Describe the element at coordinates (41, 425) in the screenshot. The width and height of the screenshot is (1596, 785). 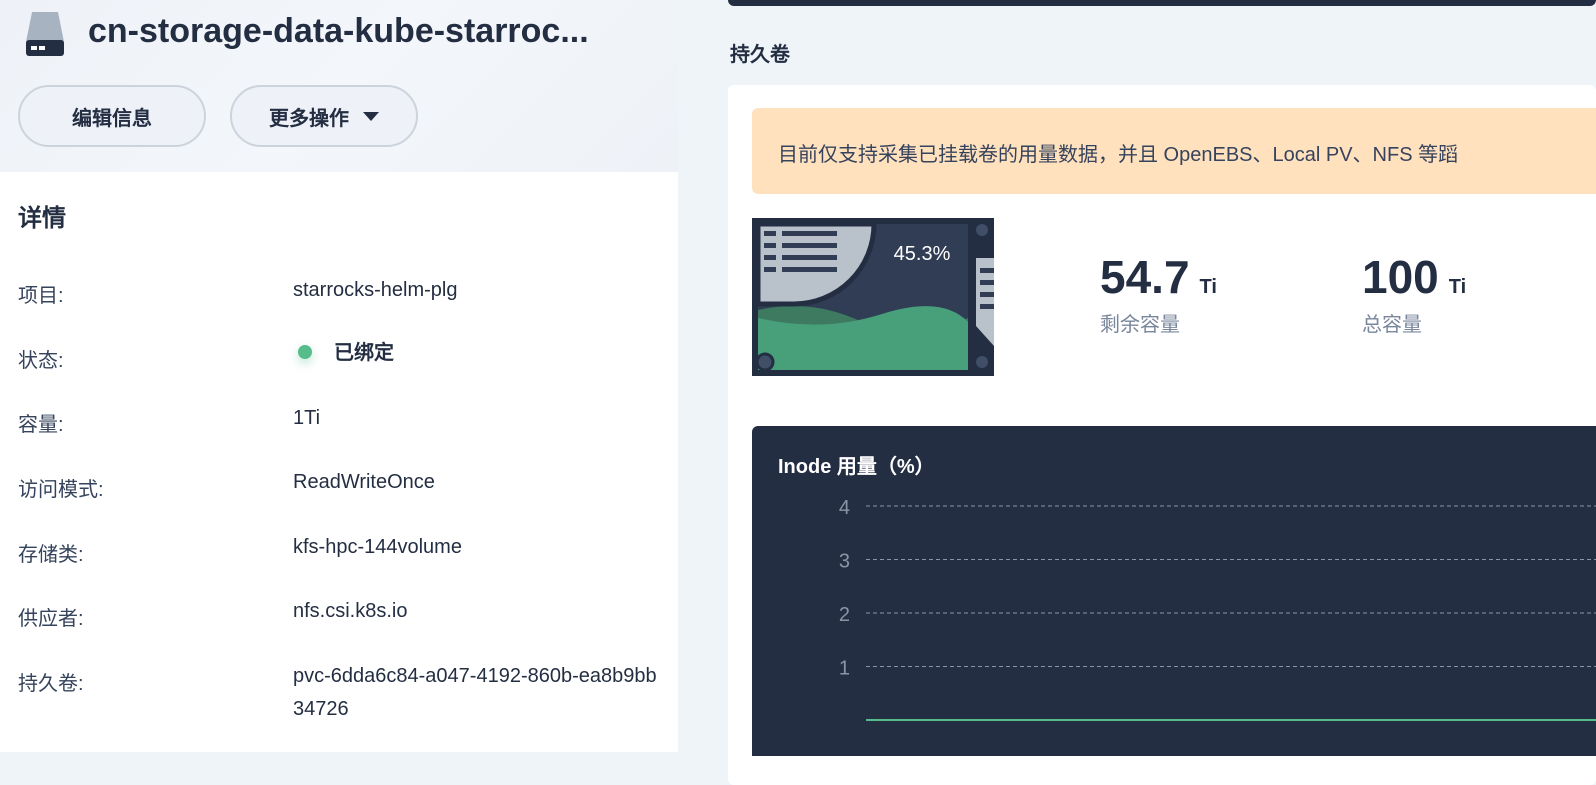
I see `row-label: 容量:` at that location.